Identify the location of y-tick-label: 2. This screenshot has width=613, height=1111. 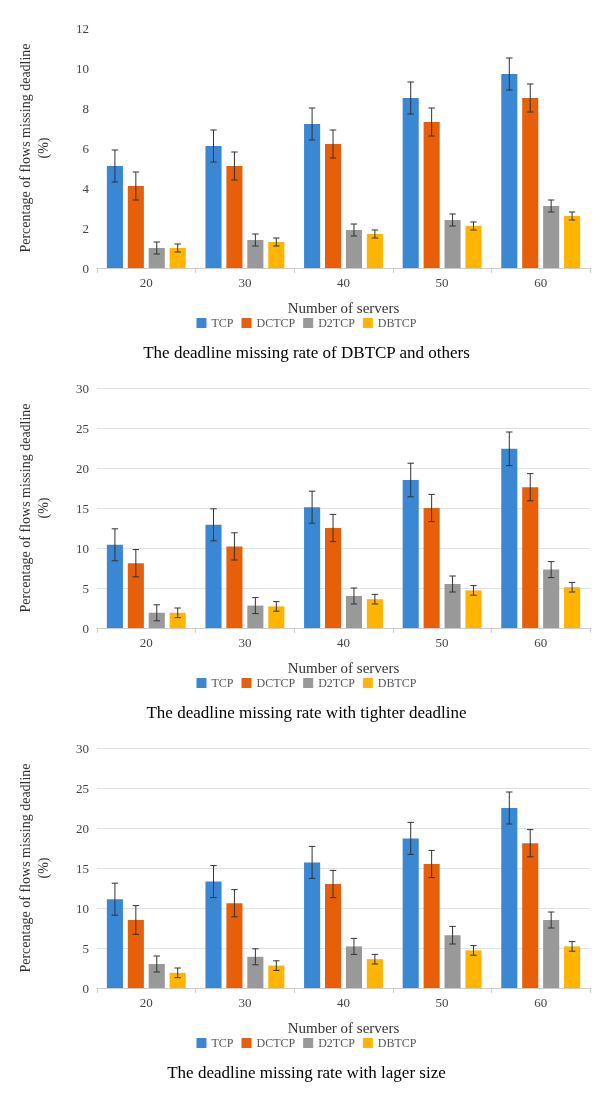
(85, 228).